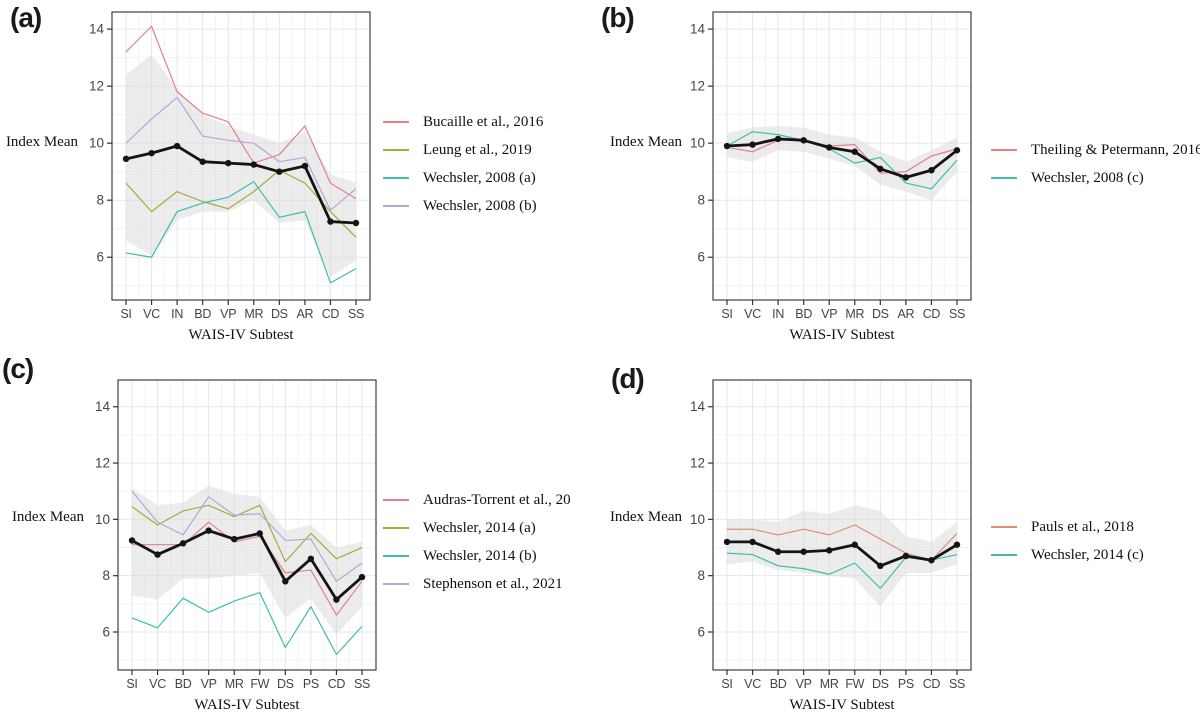 The width and height of the screenshot is (1200, 722). What do you see at coordinates (493, 583) in the screenshot?
I see `legend-label: Stephenson et al., 2021` at bounding box center [493, 583].